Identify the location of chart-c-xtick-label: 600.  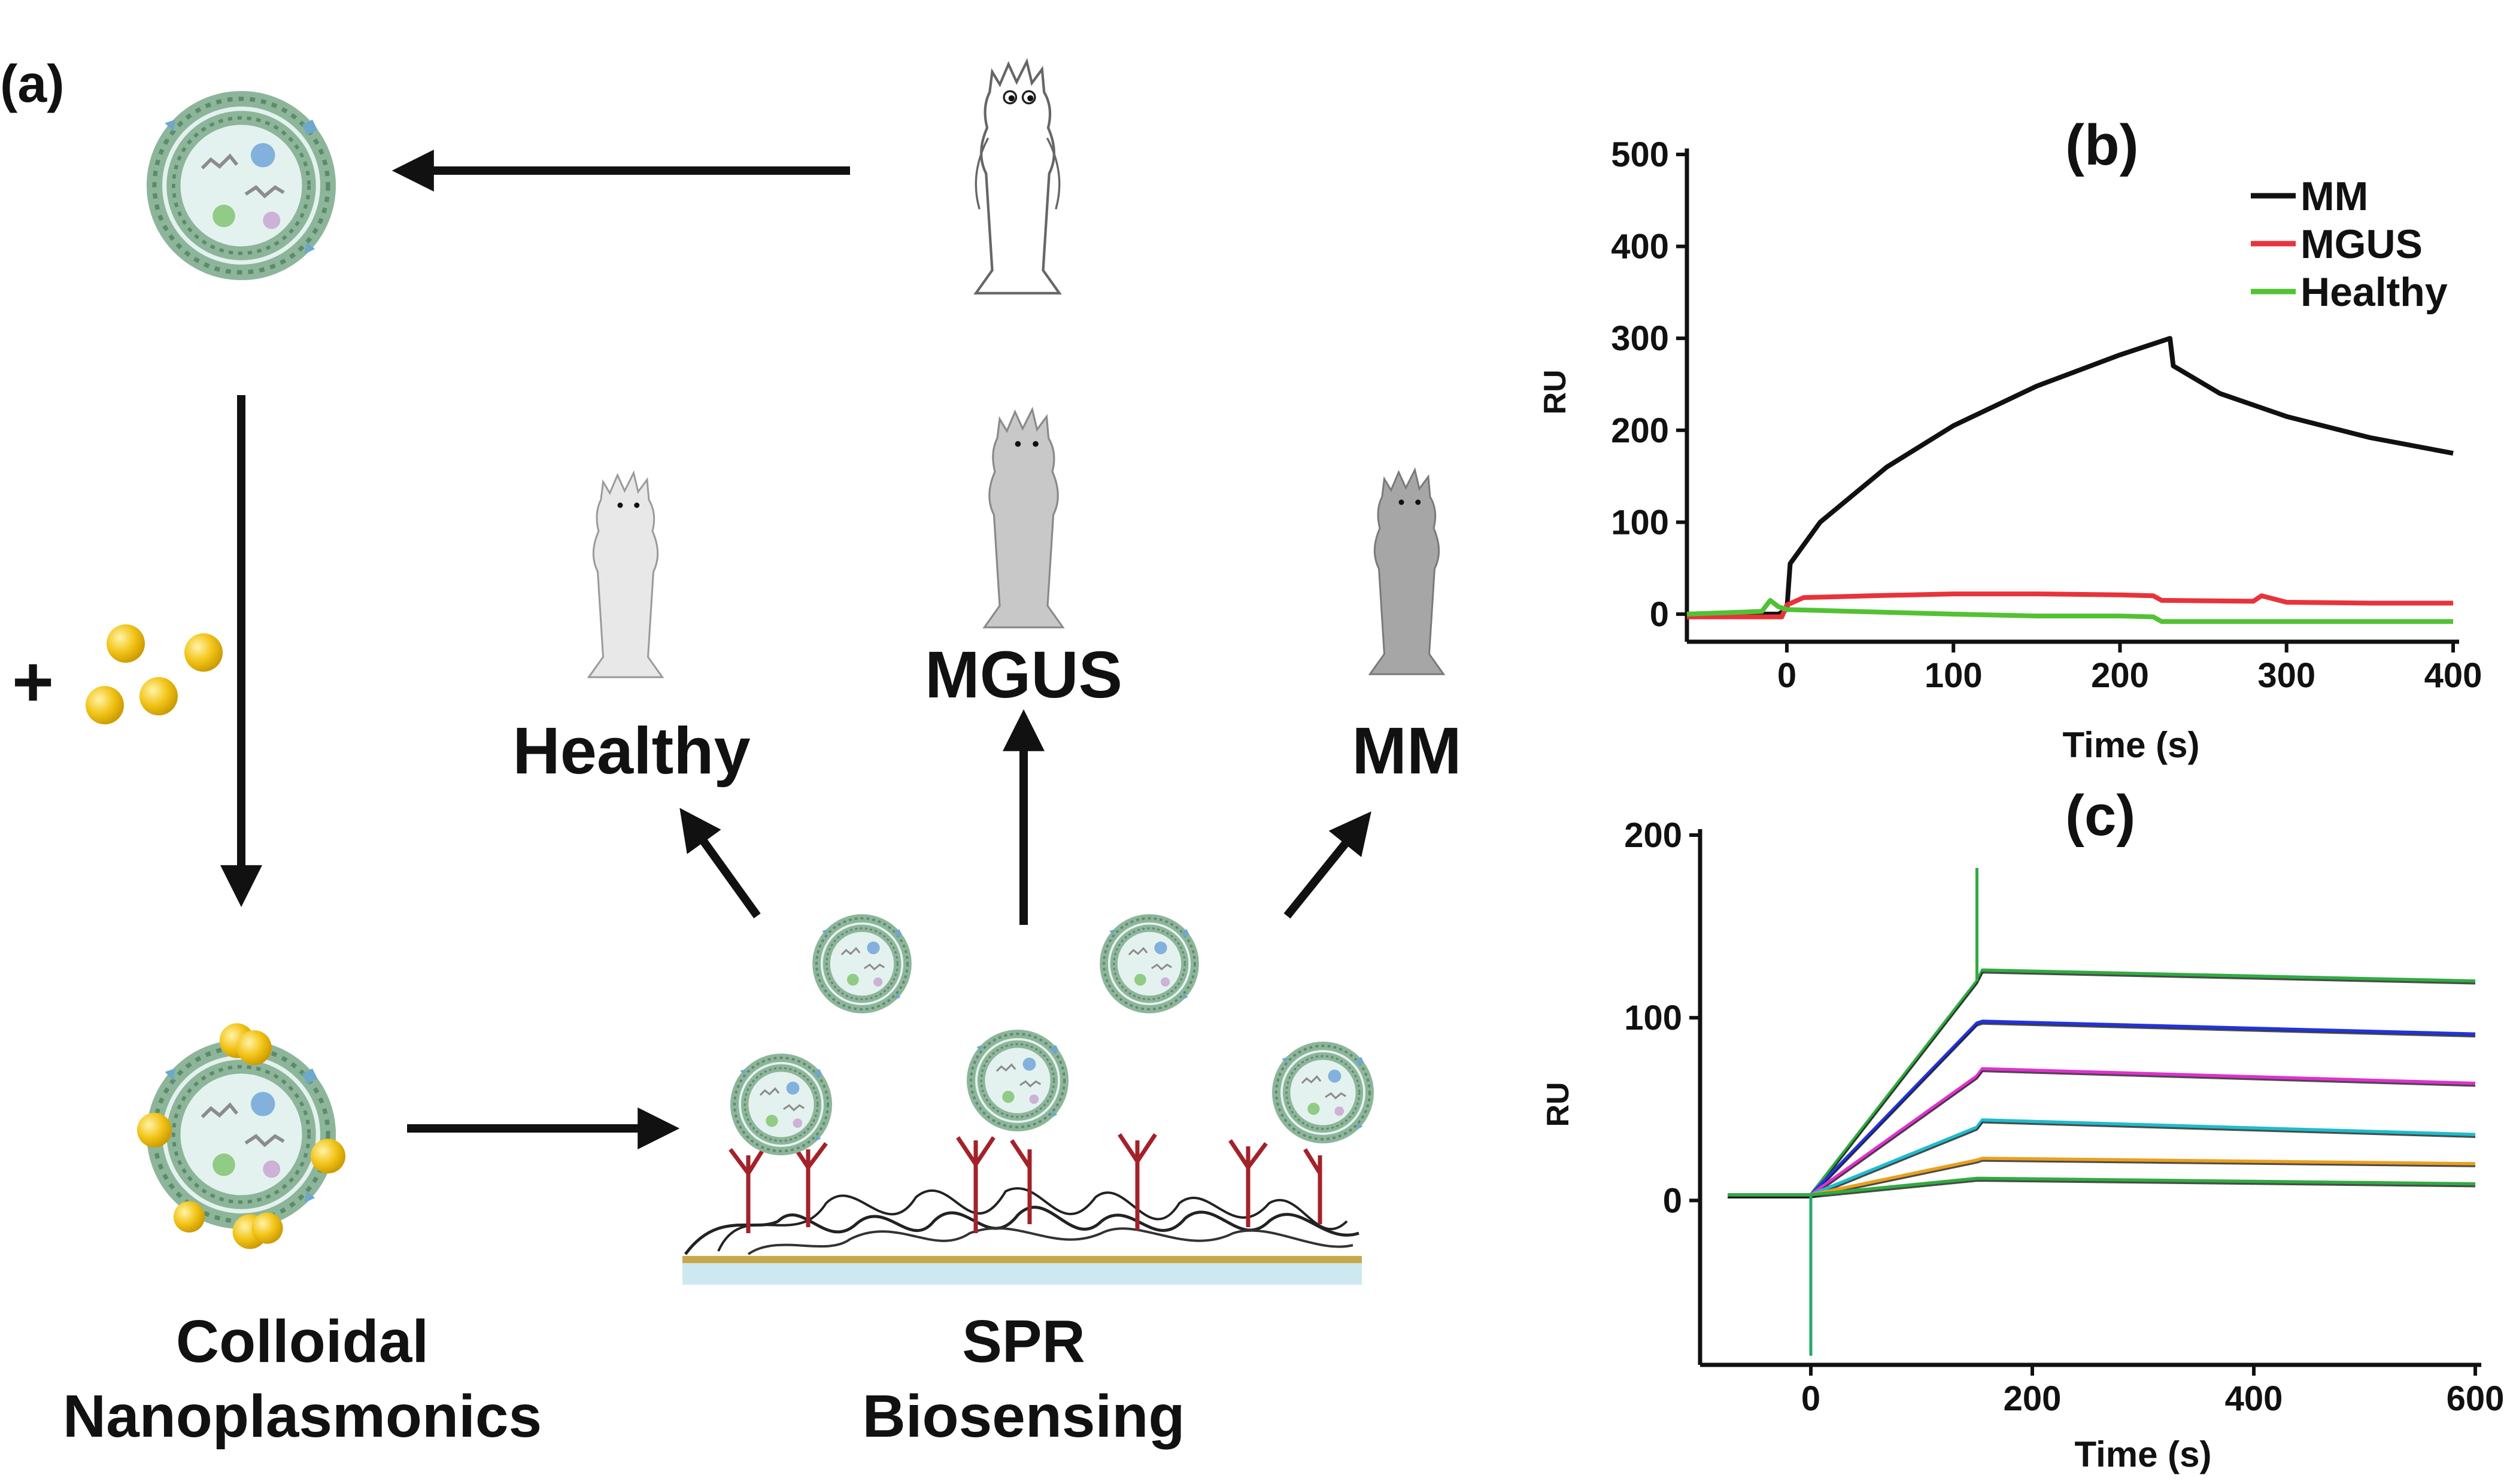
(2476, 1398).